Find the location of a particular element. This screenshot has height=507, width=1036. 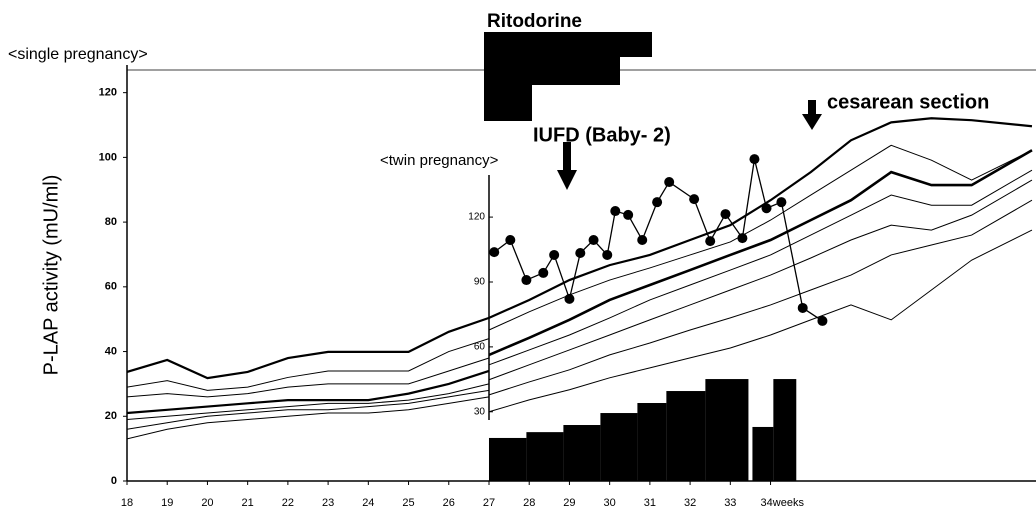

y-axis-label: P-LAP activity (mU/ml) is located at coordinates (51, 275).